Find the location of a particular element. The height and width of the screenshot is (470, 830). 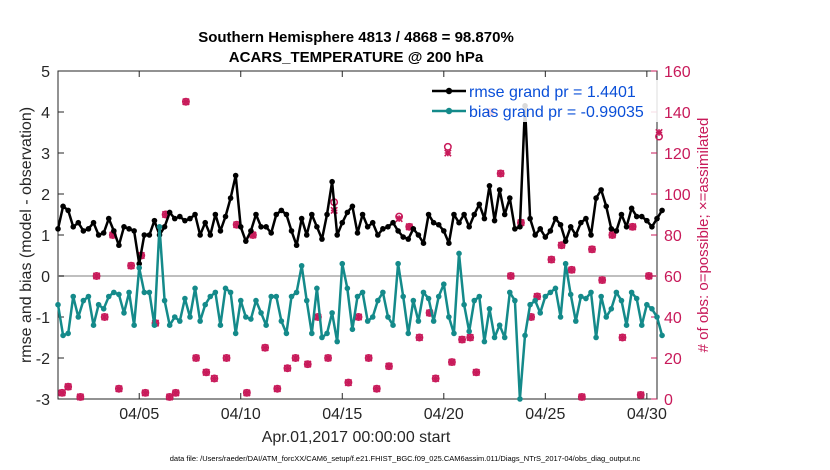

x-tick-label: 04/15 is located at coordinates (342, 414).